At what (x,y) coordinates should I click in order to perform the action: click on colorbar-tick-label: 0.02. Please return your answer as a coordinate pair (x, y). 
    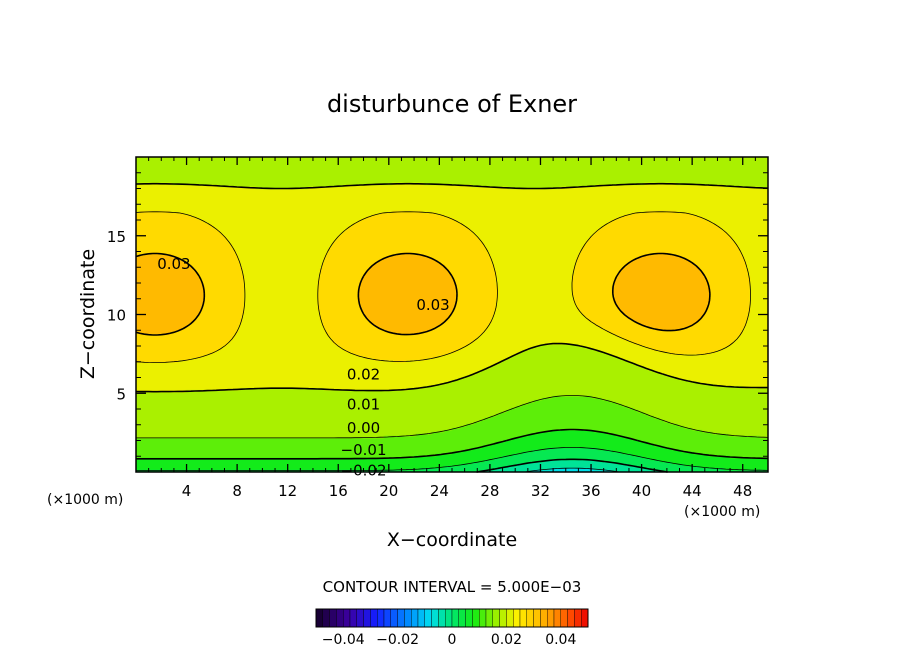
    Looking at the image, I should click on (506, 640).